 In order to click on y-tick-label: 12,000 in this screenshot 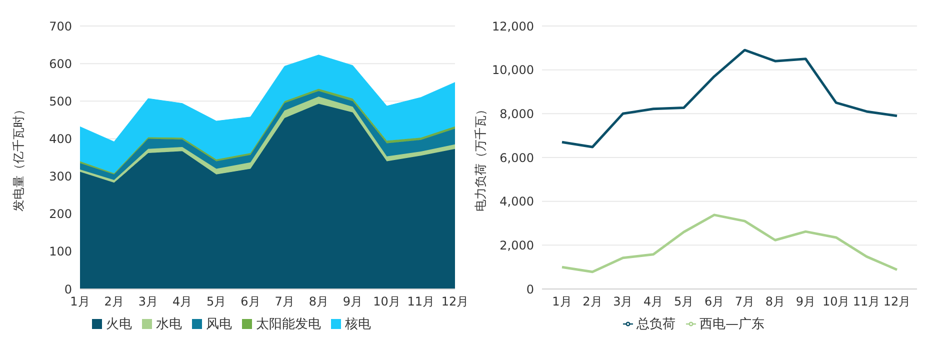, I will do `click(513, 26)`.